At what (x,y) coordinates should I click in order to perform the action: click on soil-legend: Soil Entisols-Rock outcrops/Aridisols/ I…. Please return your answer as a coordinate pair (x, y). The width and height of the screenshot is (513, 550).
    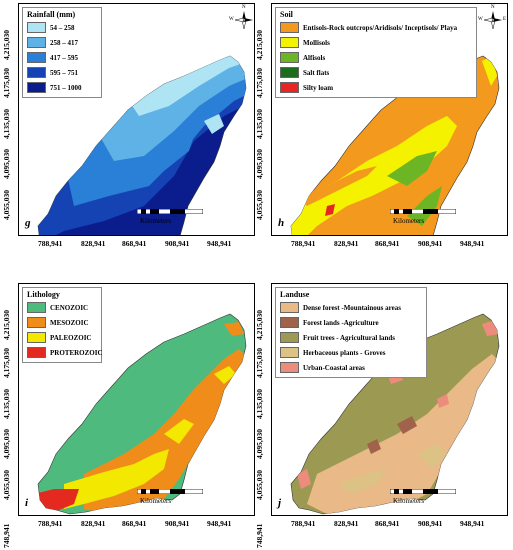
    Looking at the image, I should click on (376, 52).